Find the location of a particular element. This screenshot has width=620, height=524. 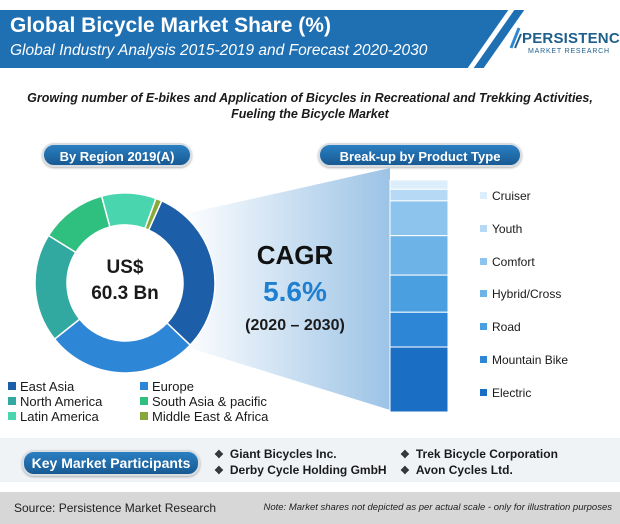

participant-item: ❖ Trek Bicycle Corporation is located at coordinates (479, 454).